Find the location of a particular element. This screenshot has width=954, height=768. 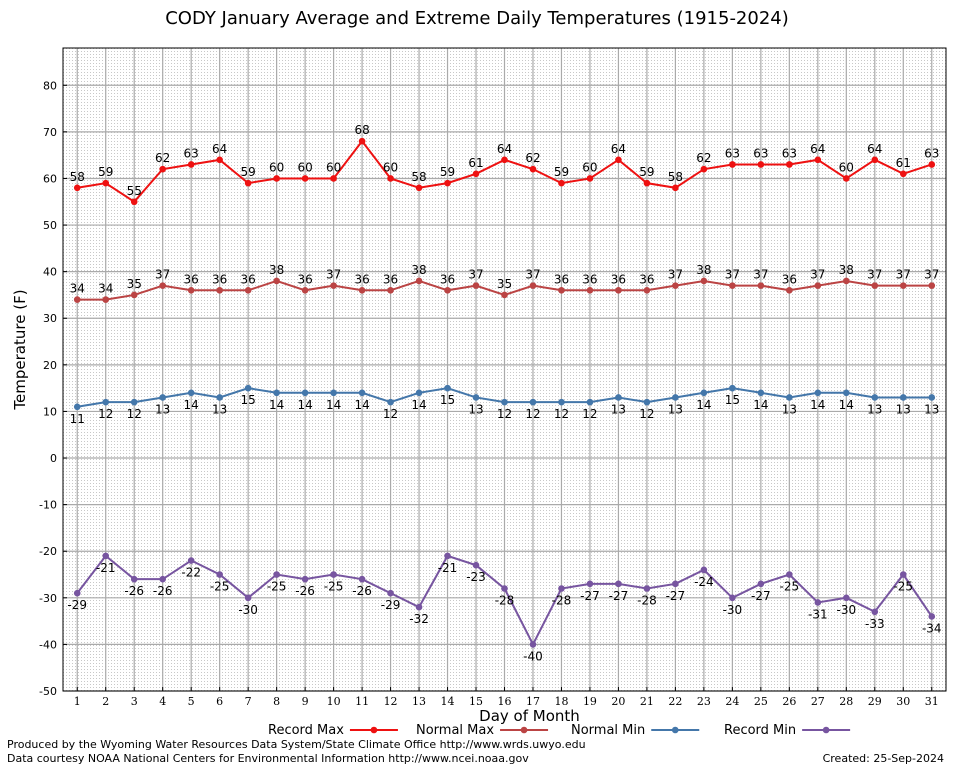

x-tick-label: 9 is located at coordinates (305, 701).